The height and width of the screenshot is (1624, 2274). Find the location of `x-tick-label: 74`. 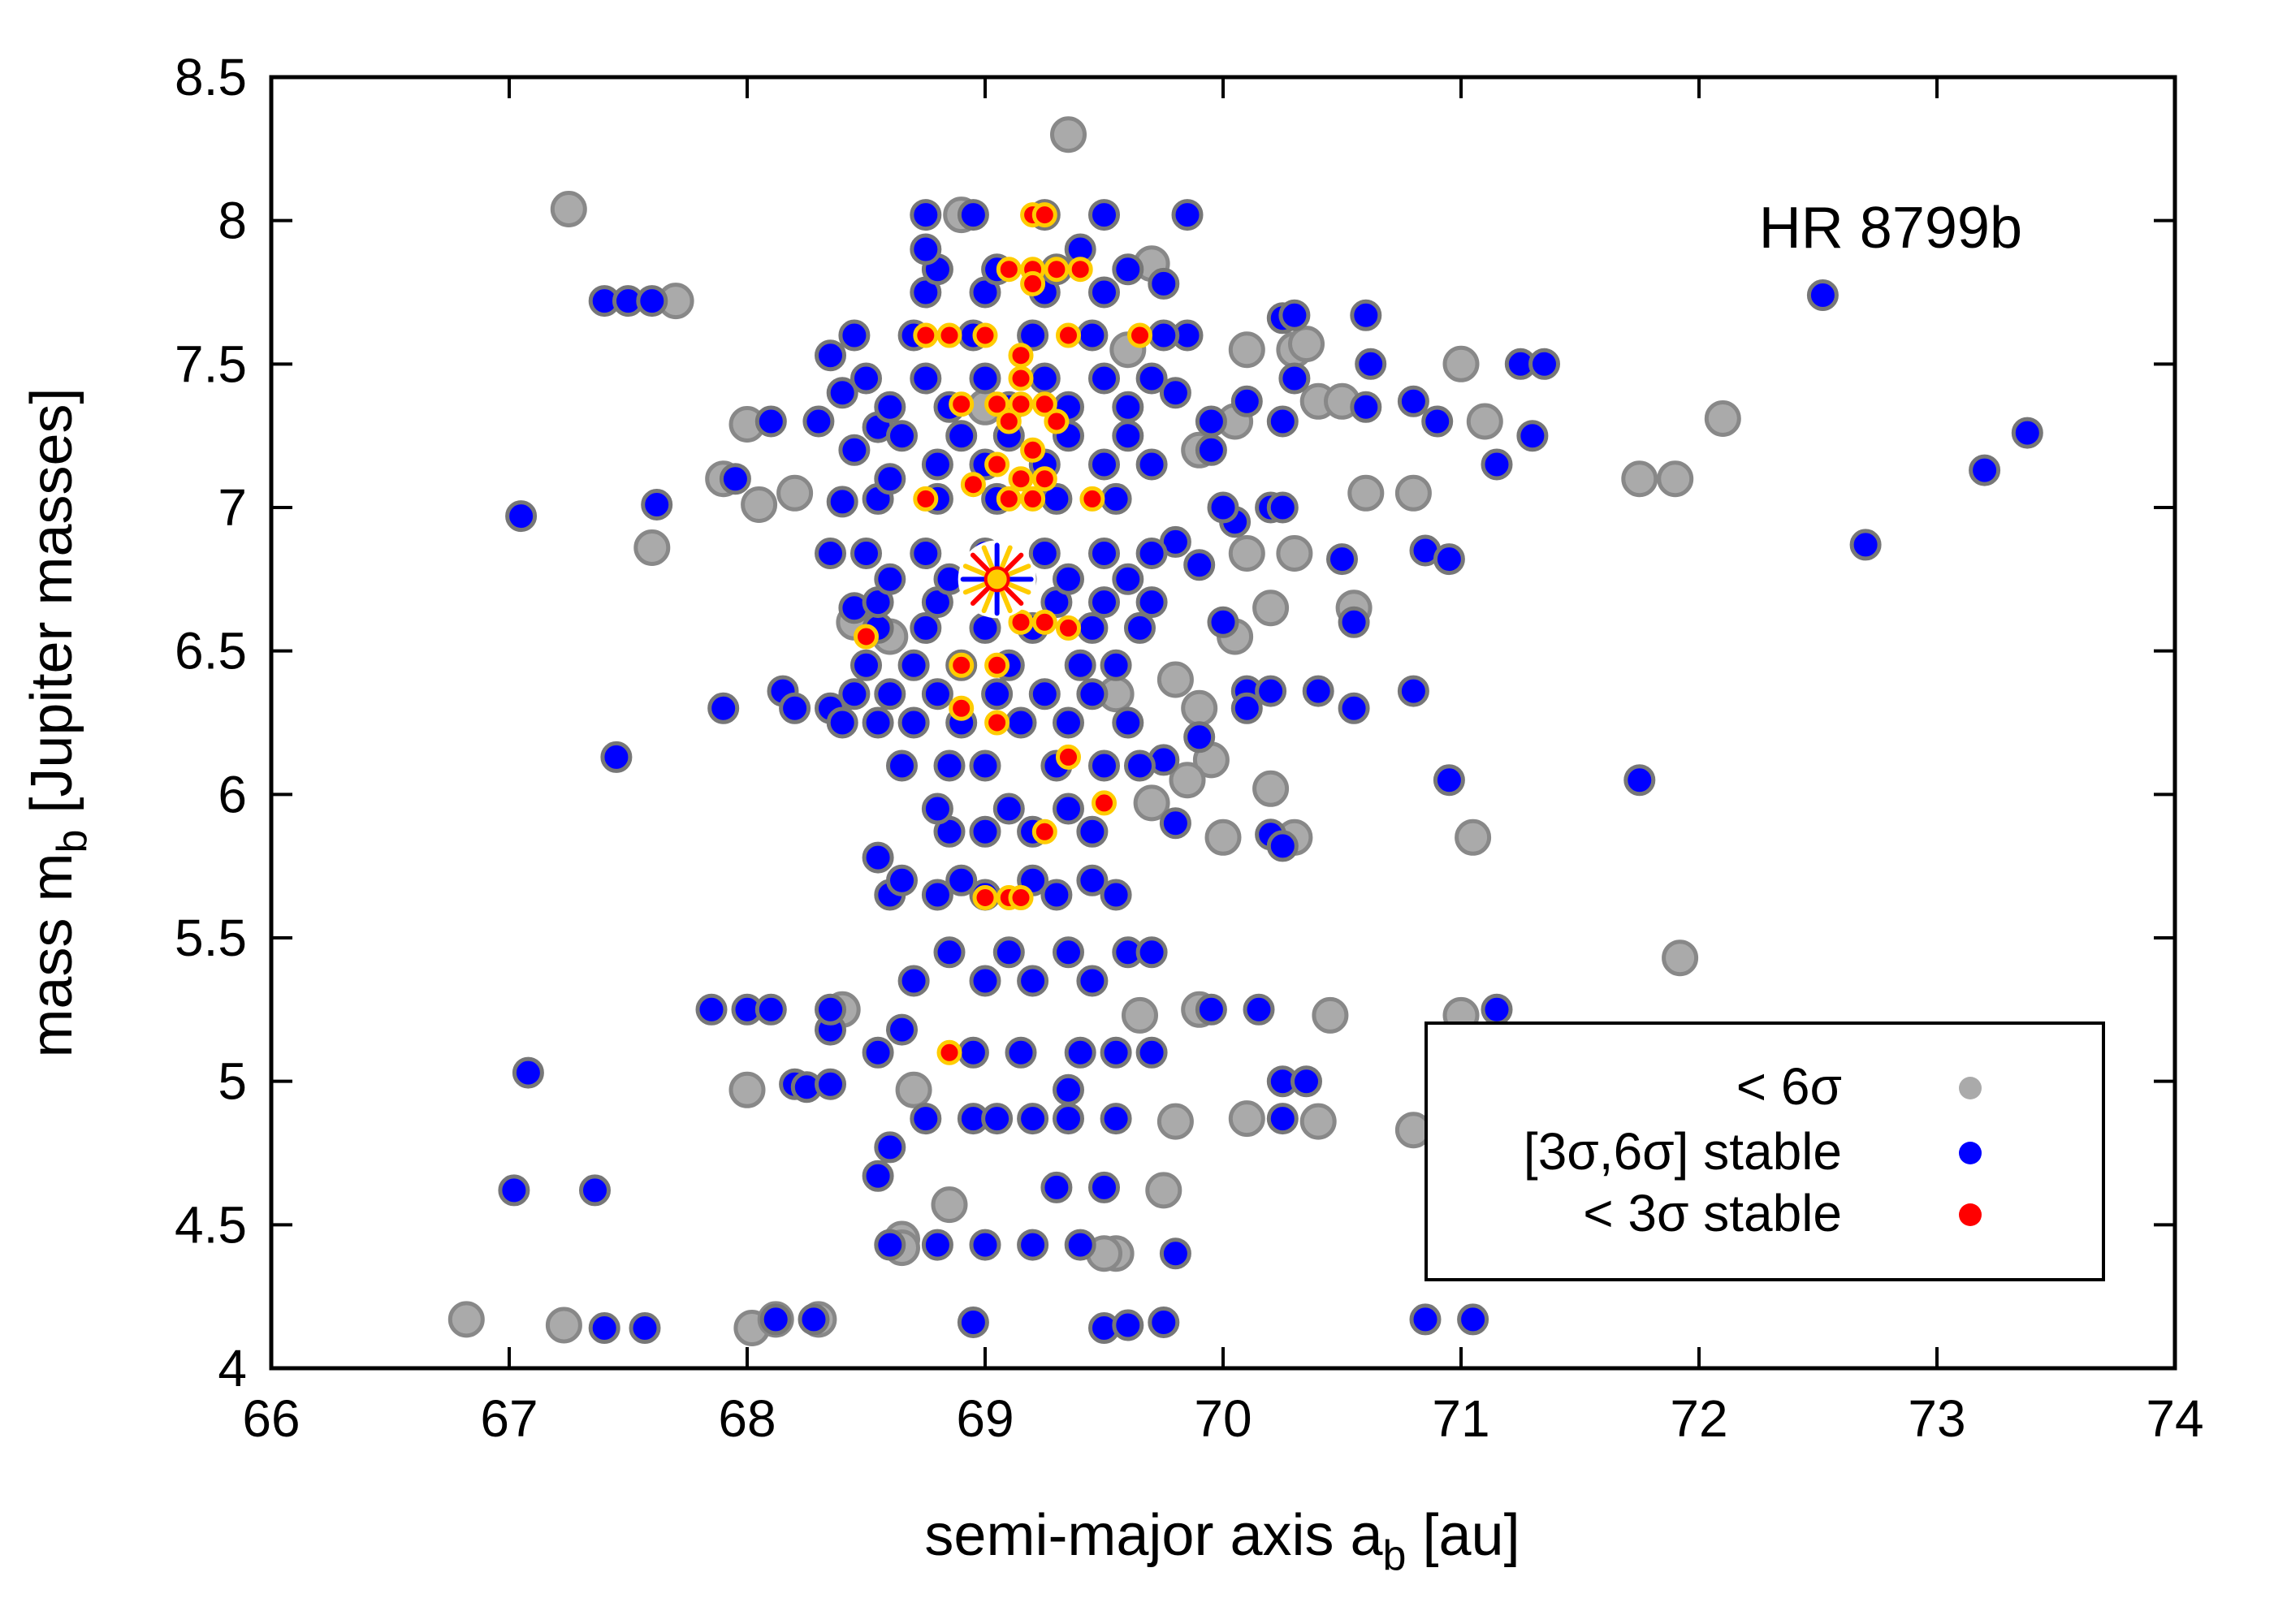

x-tick-label: 74 is located at coordinates (2174, 1419).